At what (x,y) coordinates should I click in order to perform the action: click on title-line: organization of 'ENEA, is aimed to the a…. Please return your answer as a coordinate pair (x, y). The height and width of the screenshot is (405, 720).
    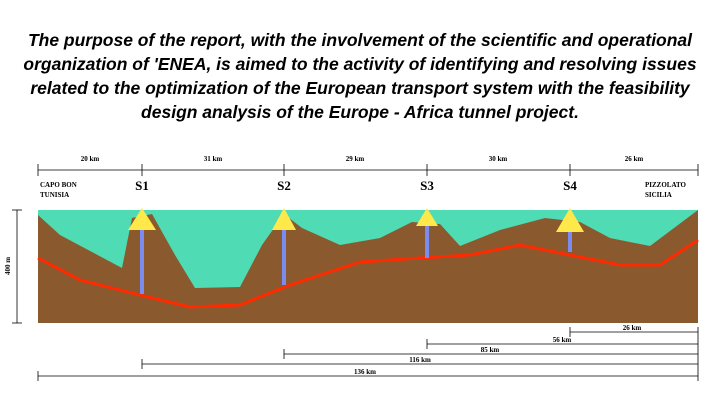
    Looking at the image, I should click on (360, 64).